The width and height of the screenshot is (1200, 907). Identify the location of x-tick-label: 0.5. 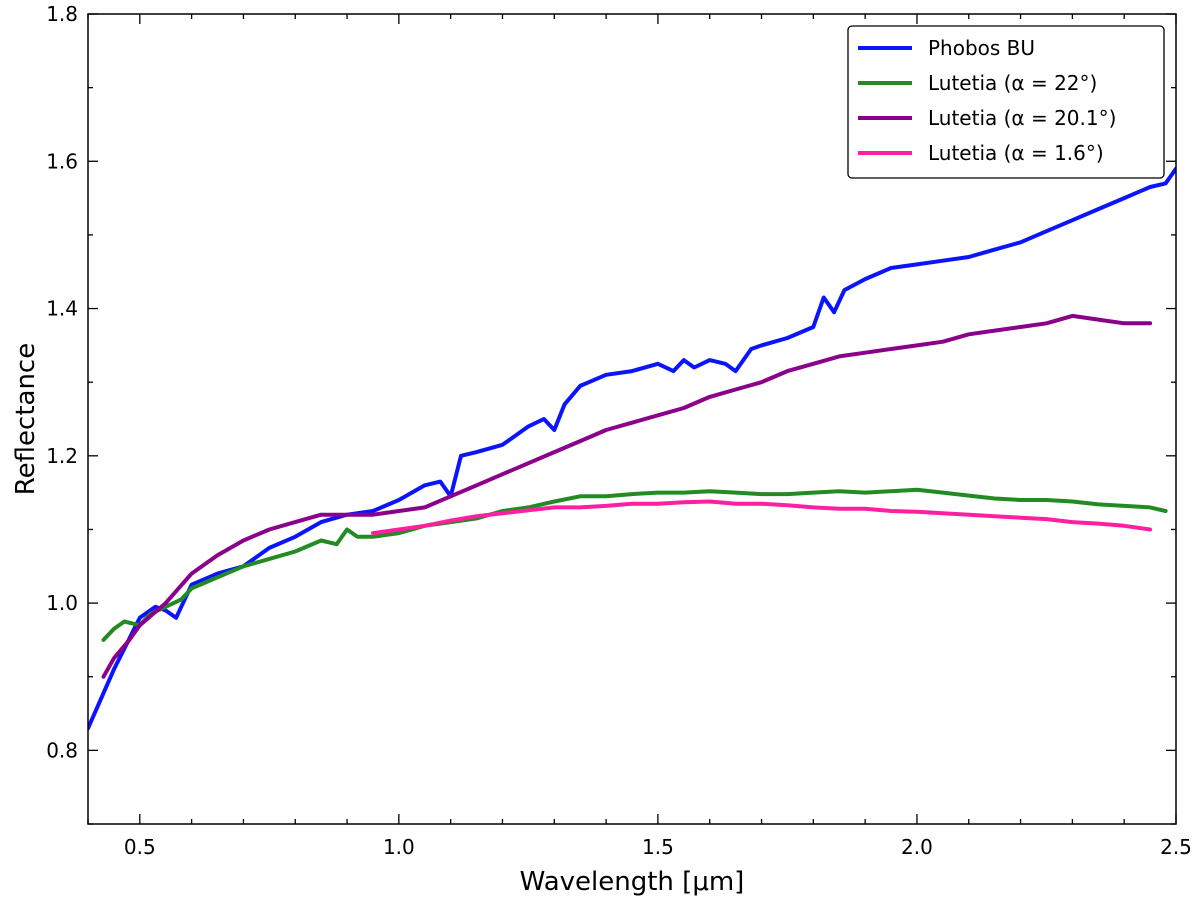
(140, 847).